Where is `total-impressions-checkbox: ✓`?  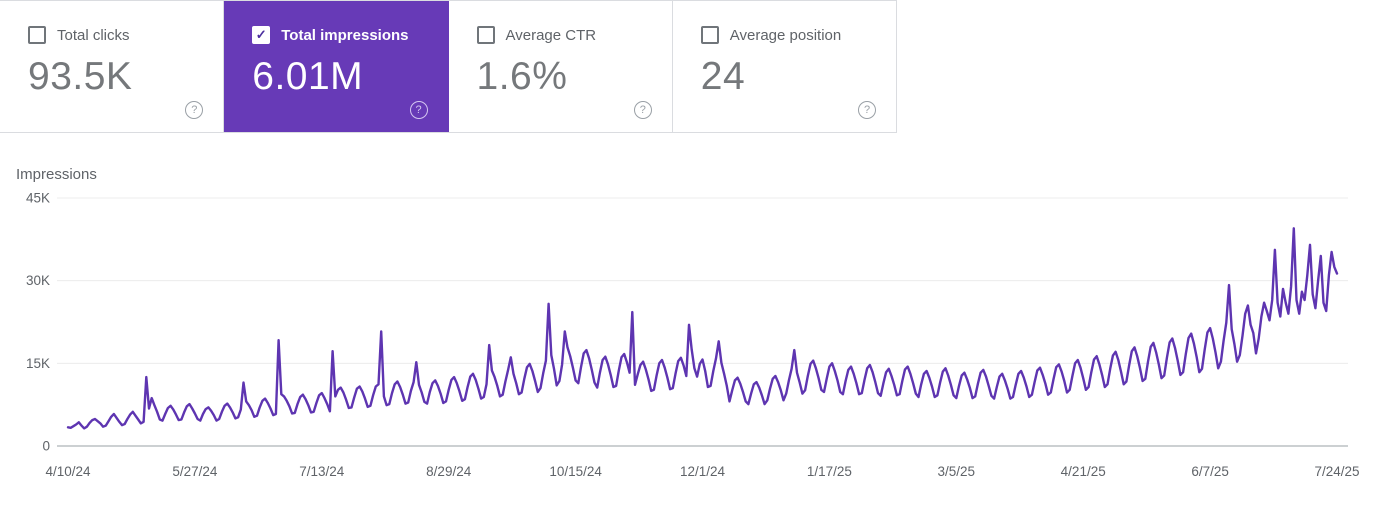 total-impressions-checkbox: ✓ is located at coordinates (261, 35).